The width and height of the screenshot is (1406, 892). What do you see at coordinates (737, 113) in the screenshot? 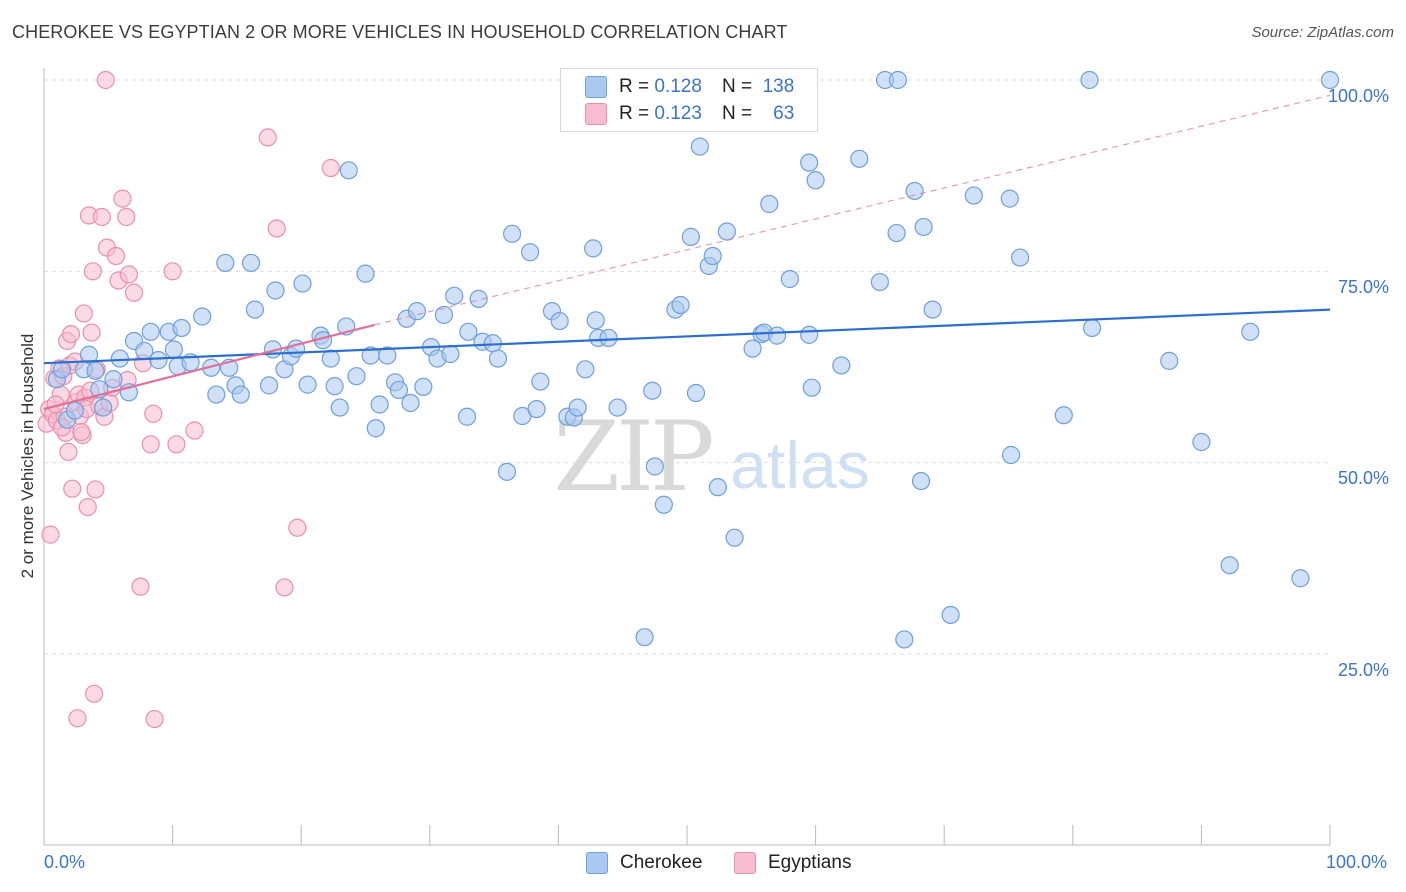
I see `egyptians-n-label: N =` at bounding box center [737, 113].